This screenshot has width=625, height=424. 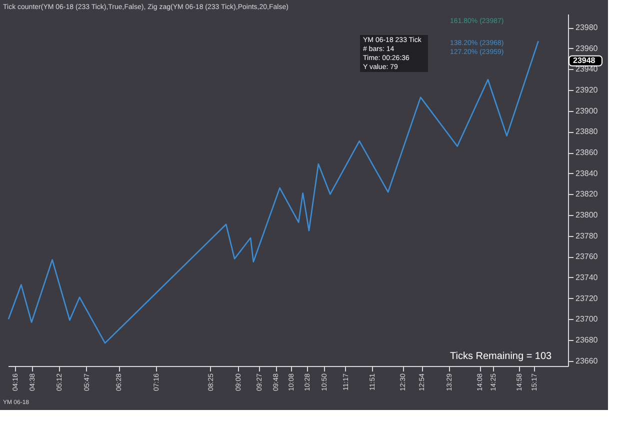 I want to click on y-tick-label: 23800, so click(x=587, y=215).